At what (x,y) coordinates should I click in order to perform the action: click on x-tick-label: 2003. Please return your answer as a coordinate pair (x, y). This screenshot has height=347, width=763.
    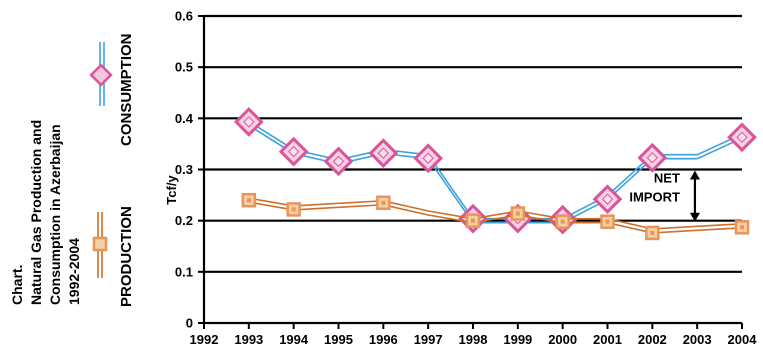
    Looking at the image, I should click on (697, 339).